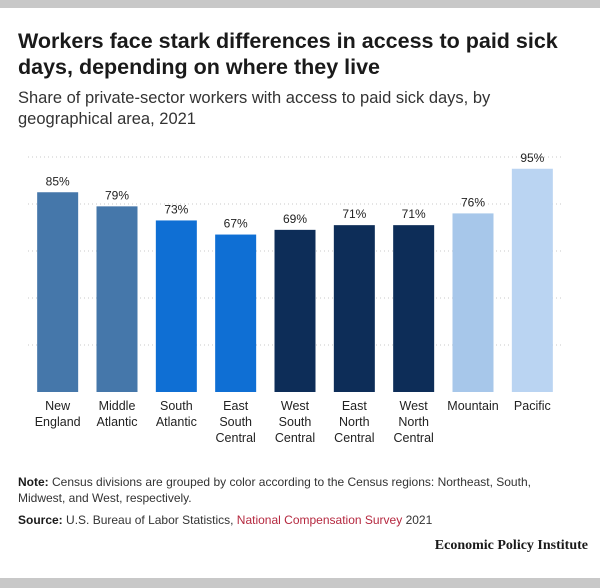 The image size is (600, 588). What do you see at coordinates (532, 158) in the screenshot?
I see `data-label: 95%` at bounding box center [532, 158].